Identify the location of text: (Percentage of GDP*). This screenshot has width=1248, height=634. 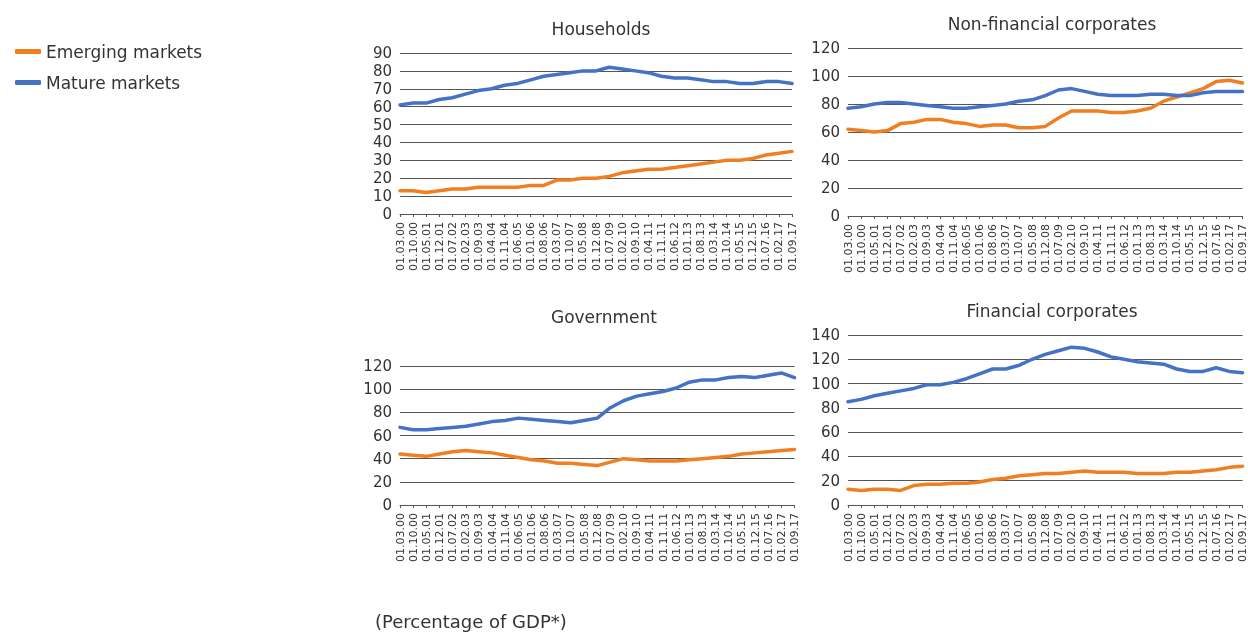
(471, 621).